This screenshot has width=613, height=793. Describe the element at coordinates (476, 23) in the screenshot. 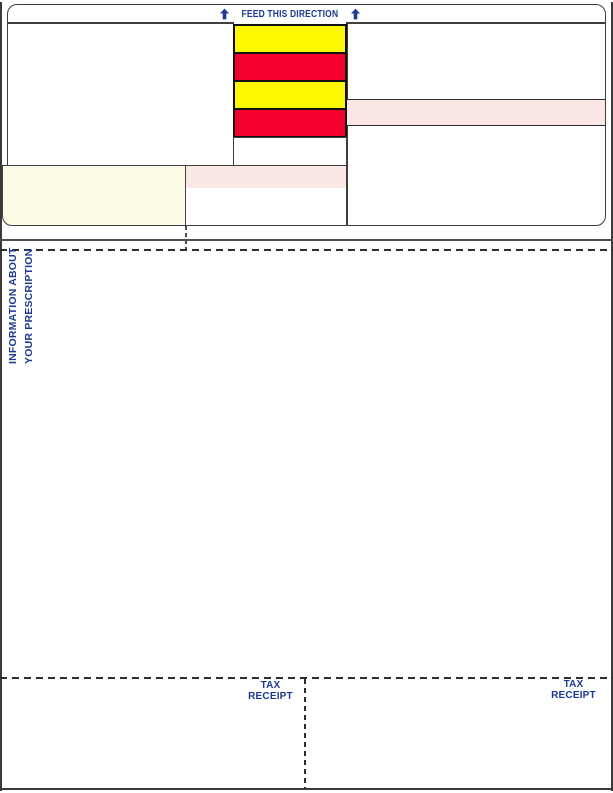

I see `banner-separator-right` at that location.